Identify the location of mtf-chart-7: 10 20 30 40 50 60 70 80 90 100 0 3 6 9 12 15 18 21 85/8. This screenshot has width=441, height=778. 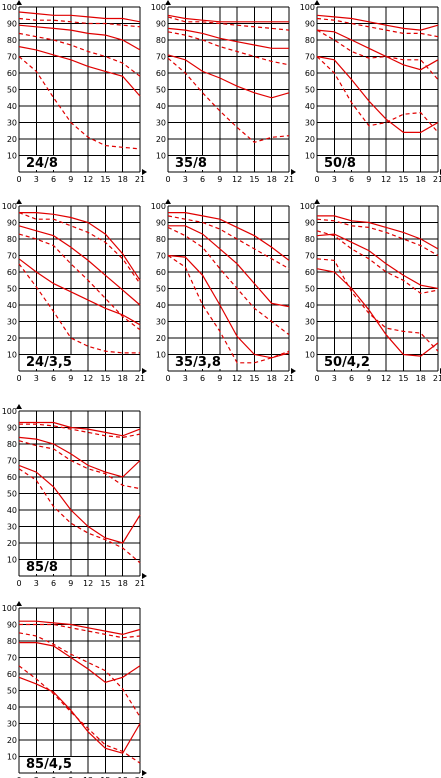
(74, 496).